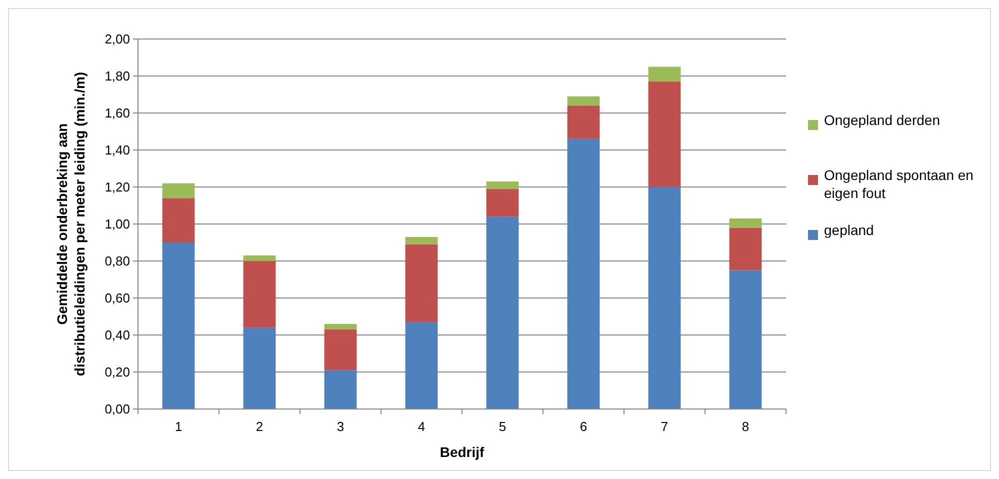 The height and width of the screenshot is (479, 999). Describe the element at coordinates (178, 426) in the screenshot. I see `x-tick-label: 1` at that location.